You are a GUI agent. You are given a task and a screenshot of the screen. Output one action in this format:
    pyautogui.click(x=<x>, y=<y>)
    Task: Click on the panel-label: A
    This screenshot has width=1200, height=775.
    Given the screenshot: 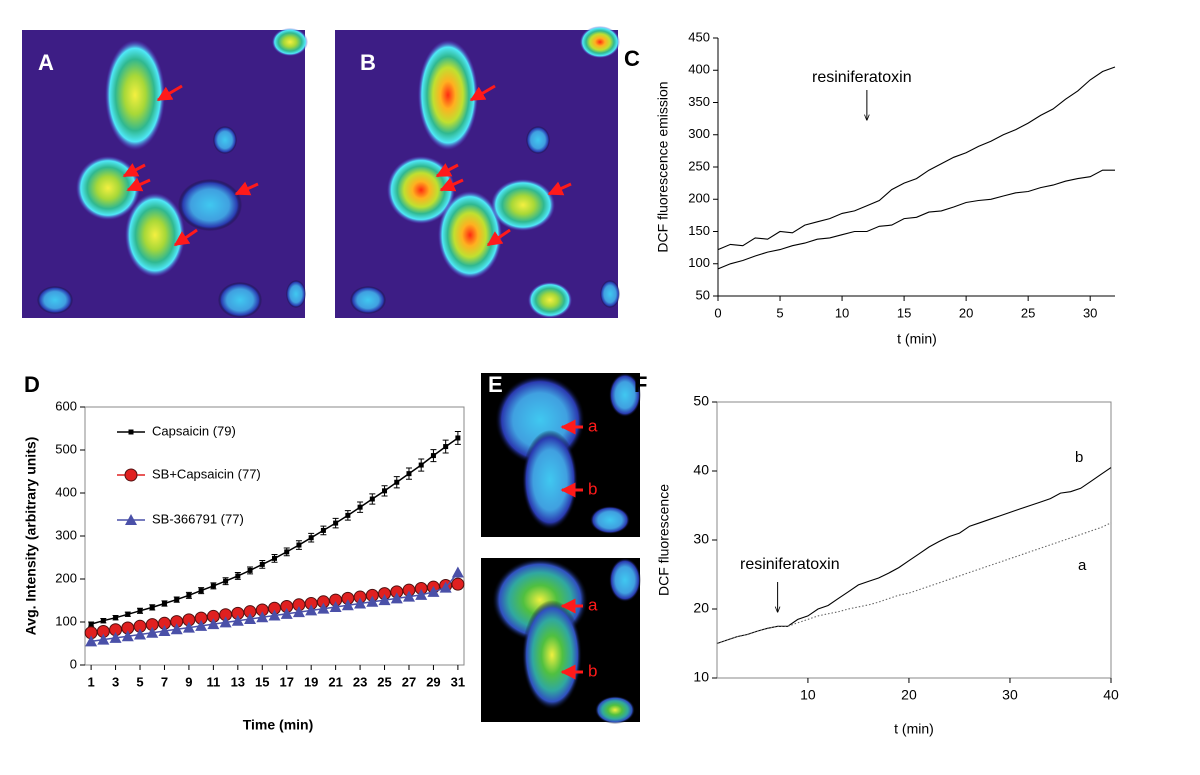 What is the action you would take?
    pyautogui.click(x=46, y=62)
    